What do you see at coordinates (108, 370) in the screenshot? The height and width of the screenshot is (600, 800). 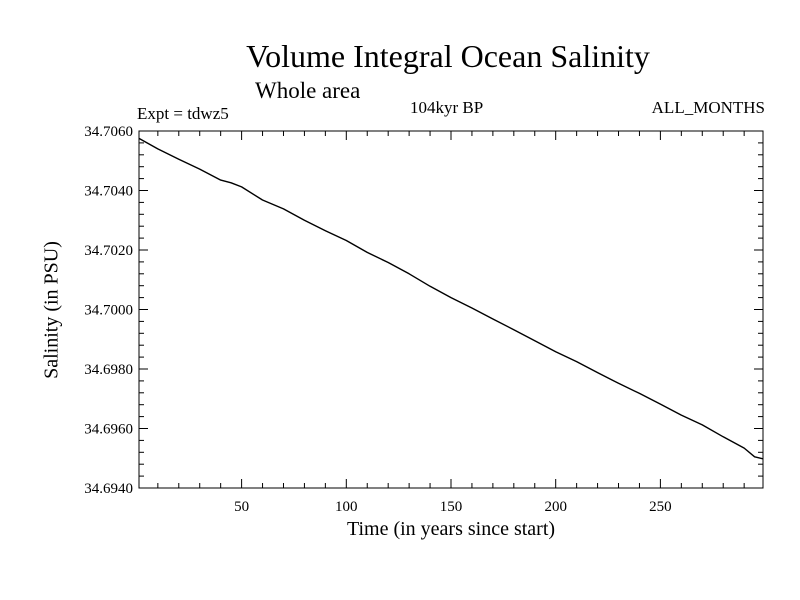 I see `y-tick-label: 34.6980` at bounding box center [108, 370].